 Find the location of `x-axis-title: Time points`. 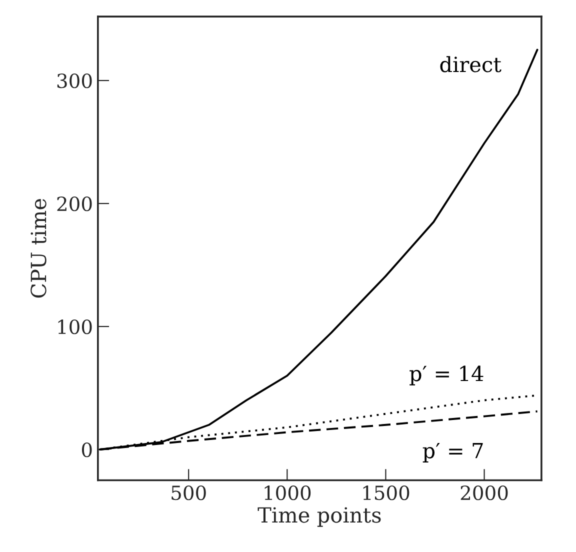

x-axis-title: Time points is located at coordinates (319, 517).